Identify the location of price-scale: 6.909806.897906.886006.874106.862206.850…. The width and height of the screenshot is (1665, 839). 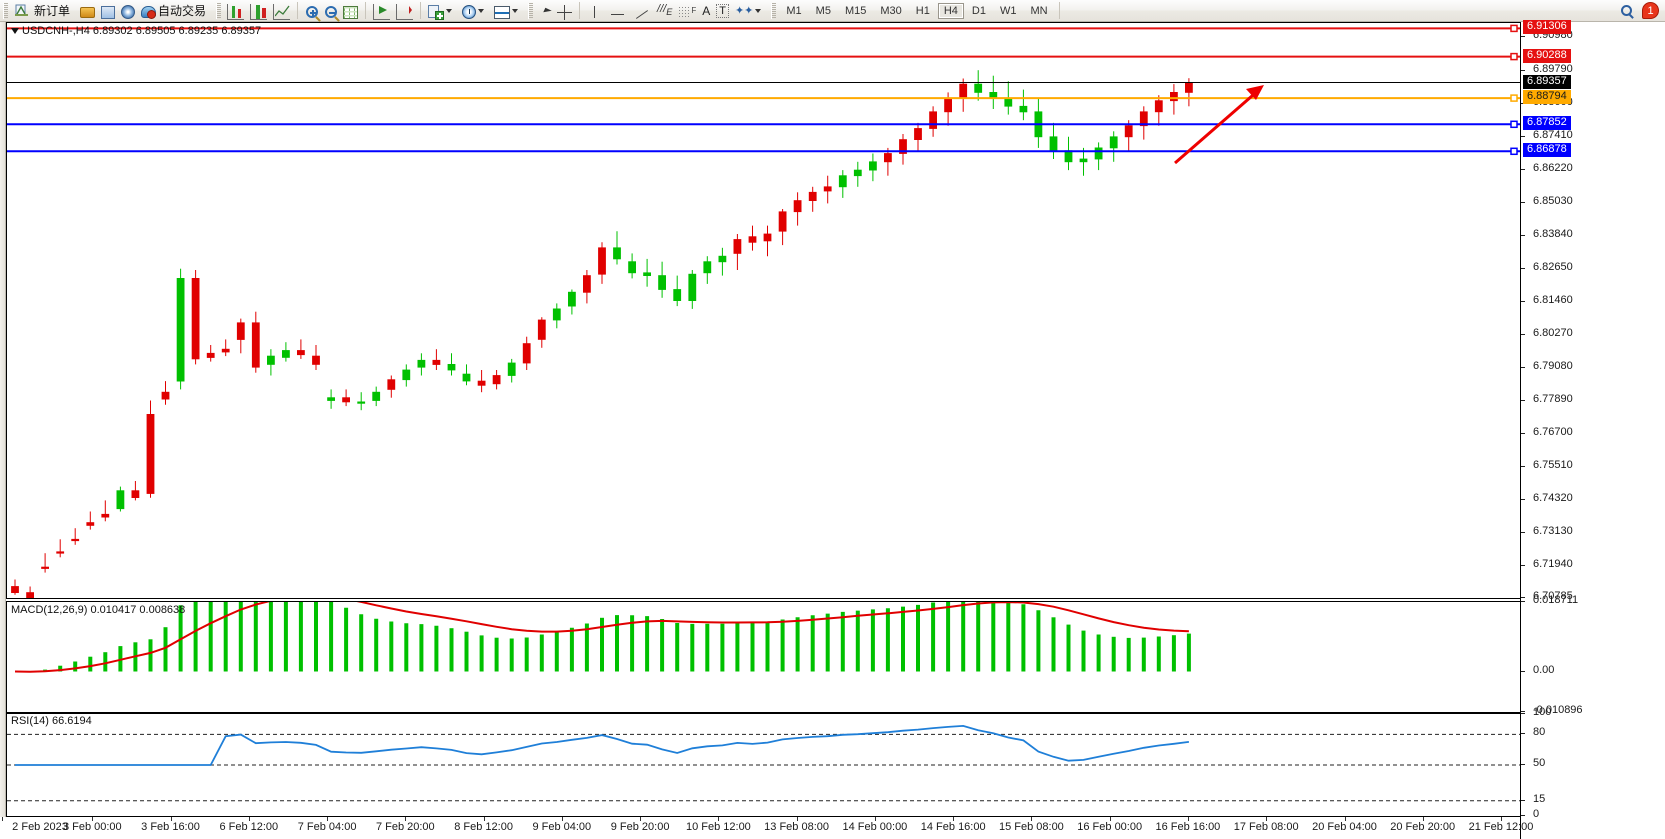
(1592, 429).